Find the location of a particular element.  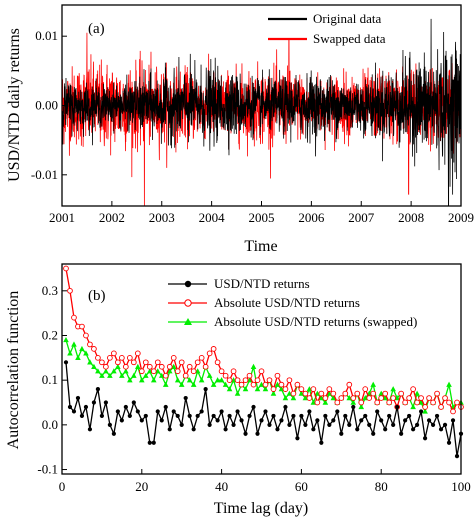

panel-b-x-axis-title: Time lag (day) is located at coordinates (261, 508).